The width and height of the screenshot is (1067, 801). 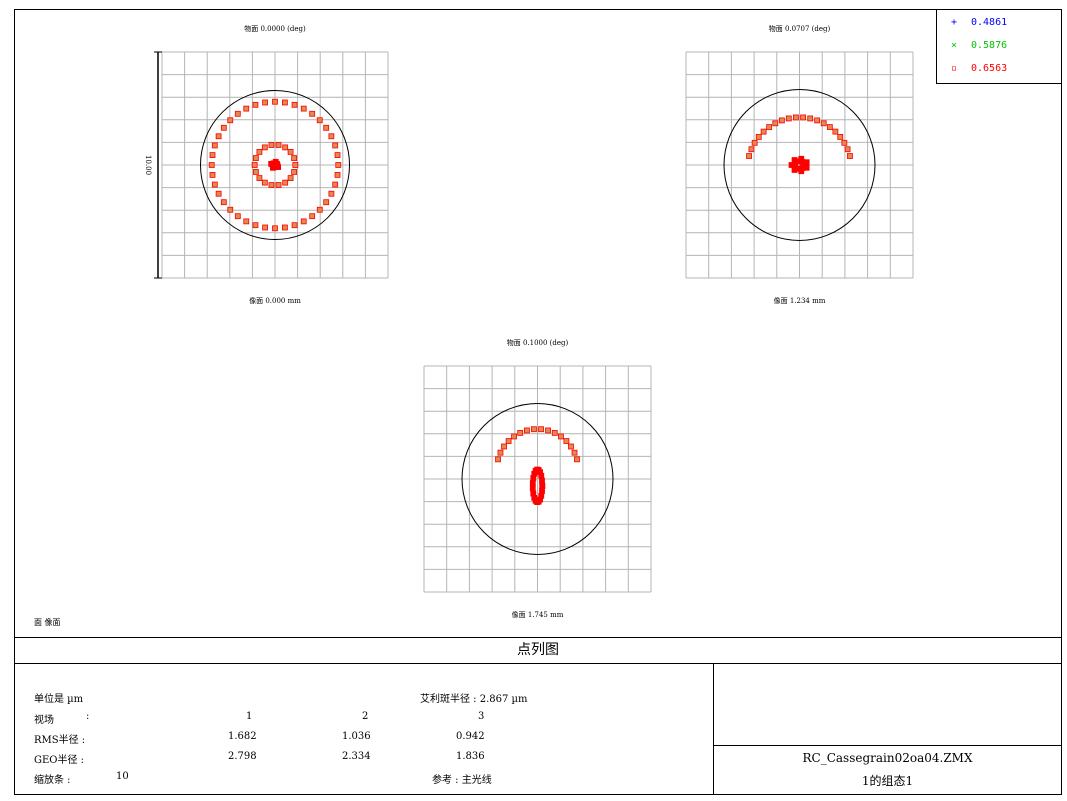 I want to click on legend-entry-1: +0.4861, so click(x=979, y=23).